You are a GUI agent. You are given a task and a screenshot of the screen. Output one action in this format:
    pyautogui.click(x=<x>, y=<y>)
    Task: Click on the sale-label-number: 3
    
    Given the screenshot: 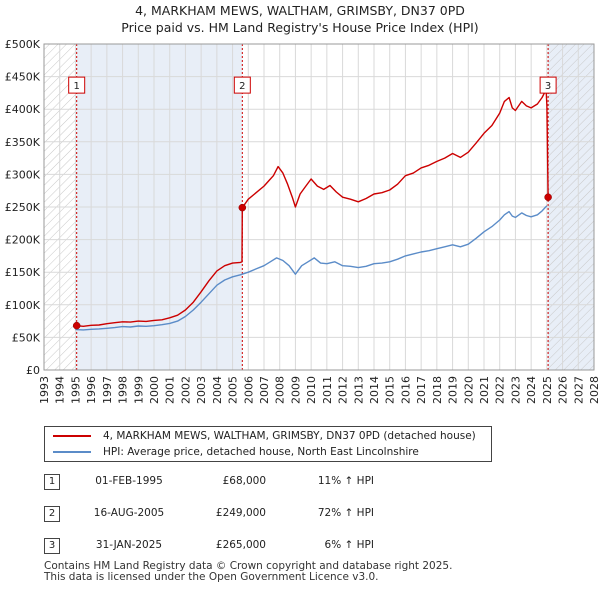 What is the action you would take?
    pyautogui.click(x=548, y=86)
    